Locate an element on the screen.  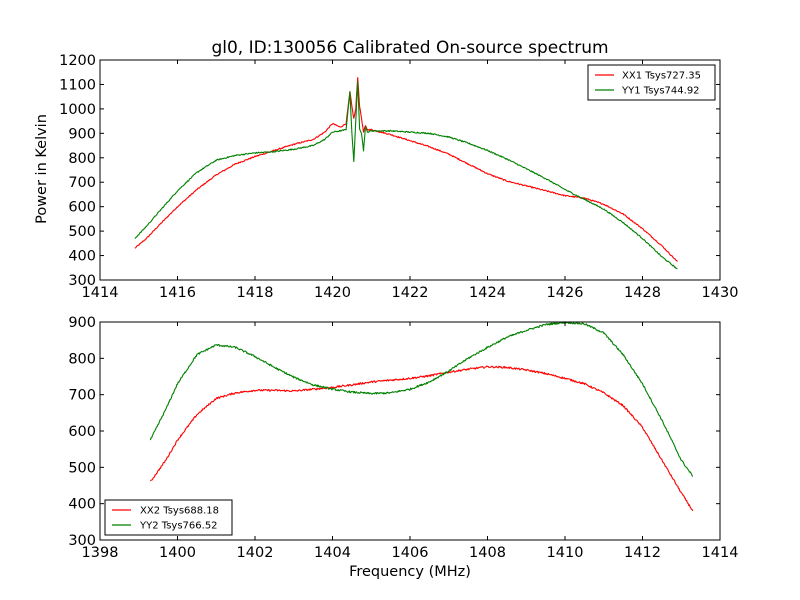
top-y-tick-label: 1200 is located at coordinates (77, 61).